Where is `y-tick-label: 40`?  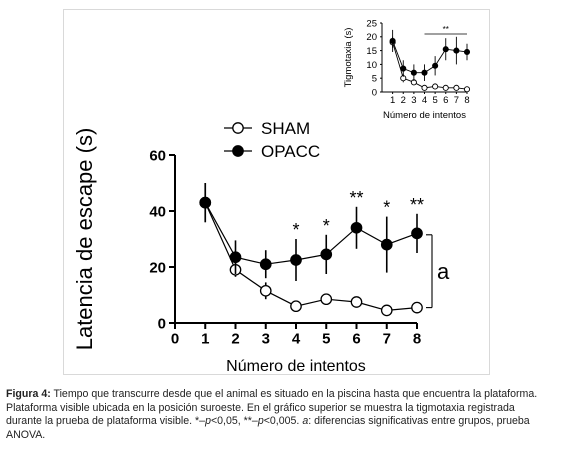 y-tick-label: 40 is located at coordinates (157, 211).